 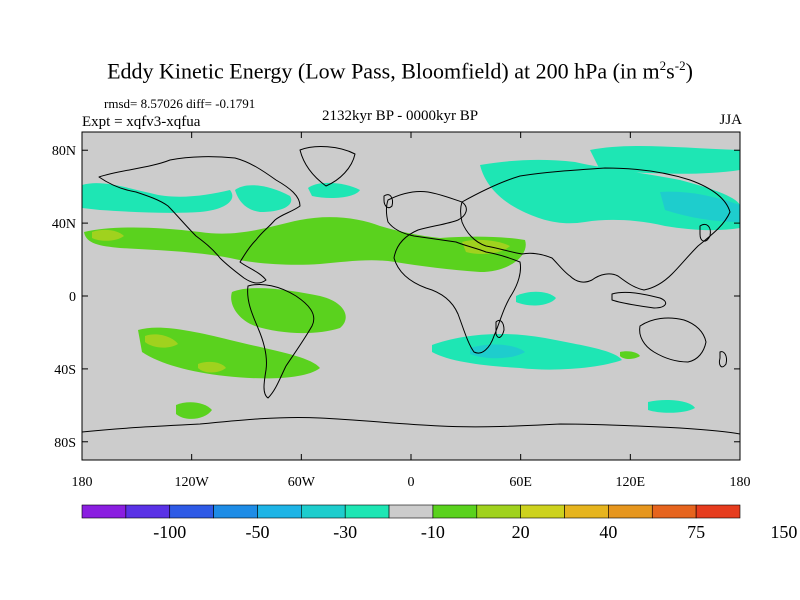 I want to click on coast-north-america, so click(x=199, y=220).